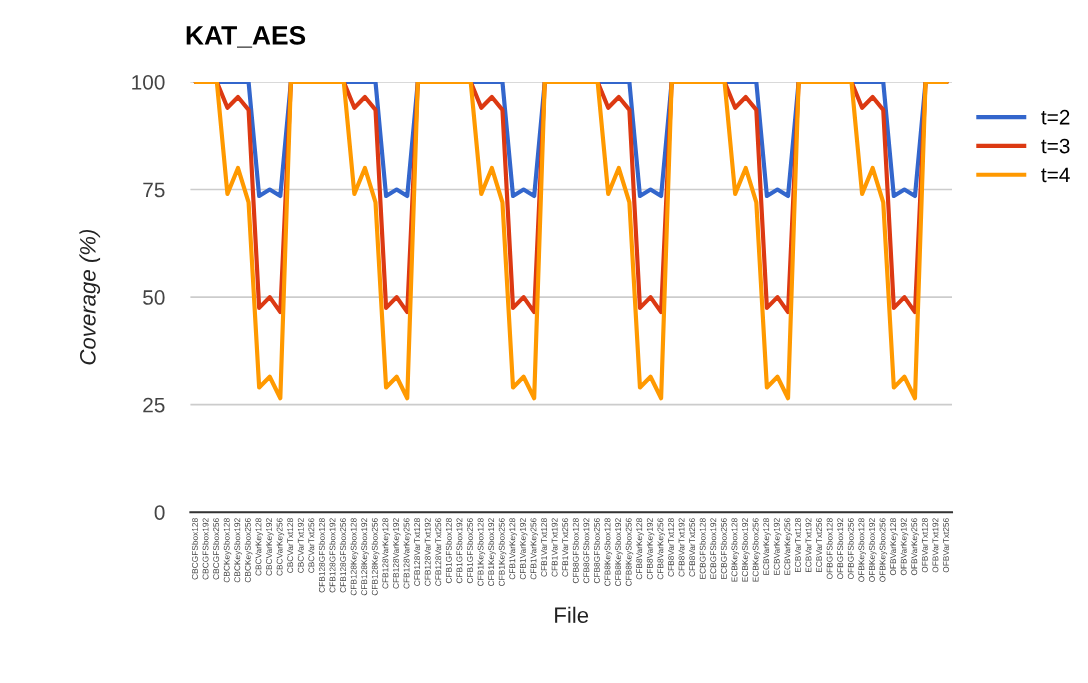  What do you see at coordinates (459, 551) in the screenshot?
I see `x-tick-label: CFB1GFSbox192` at bounding box center [459, 551].